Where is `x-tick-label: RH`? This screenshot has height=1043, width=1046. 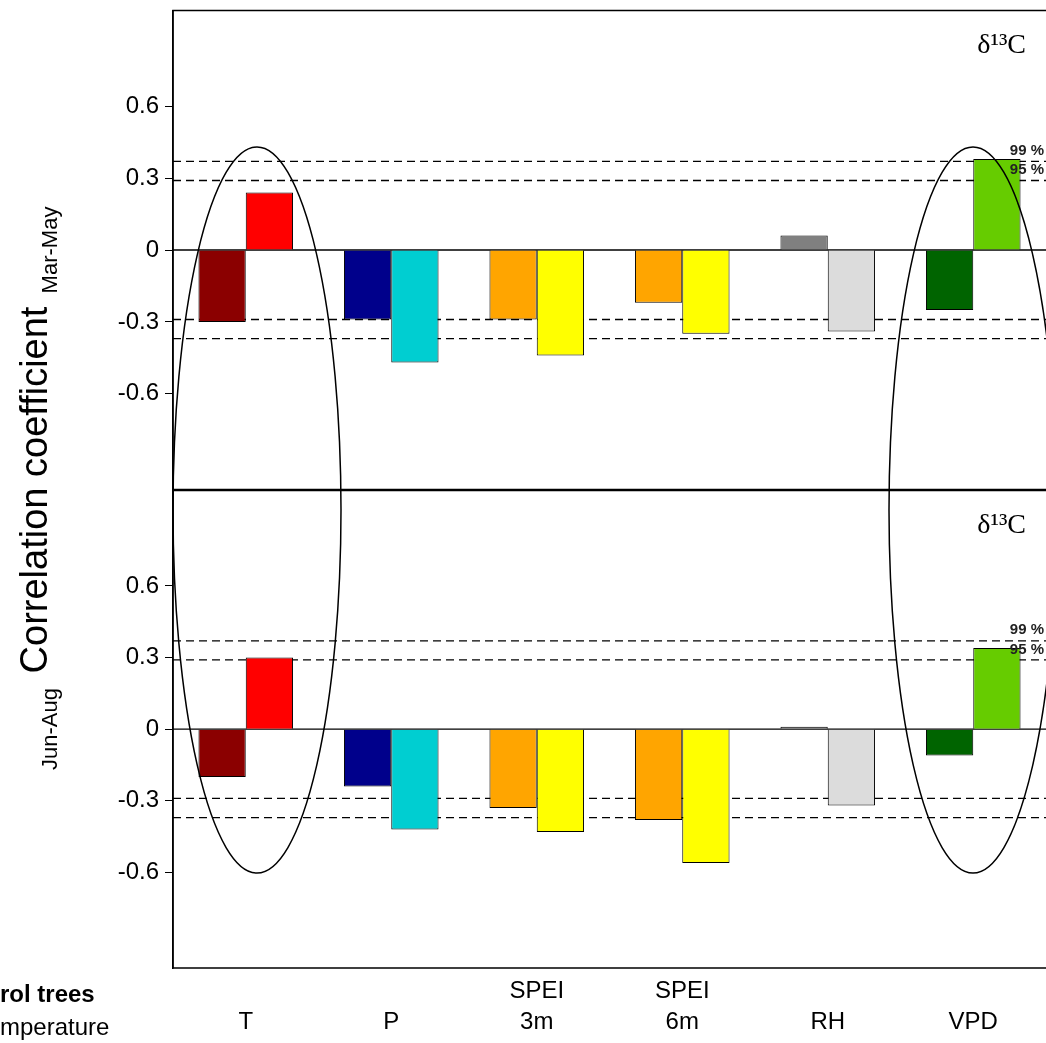
x-tick-label: RH is located at coordinates (828, 1021).